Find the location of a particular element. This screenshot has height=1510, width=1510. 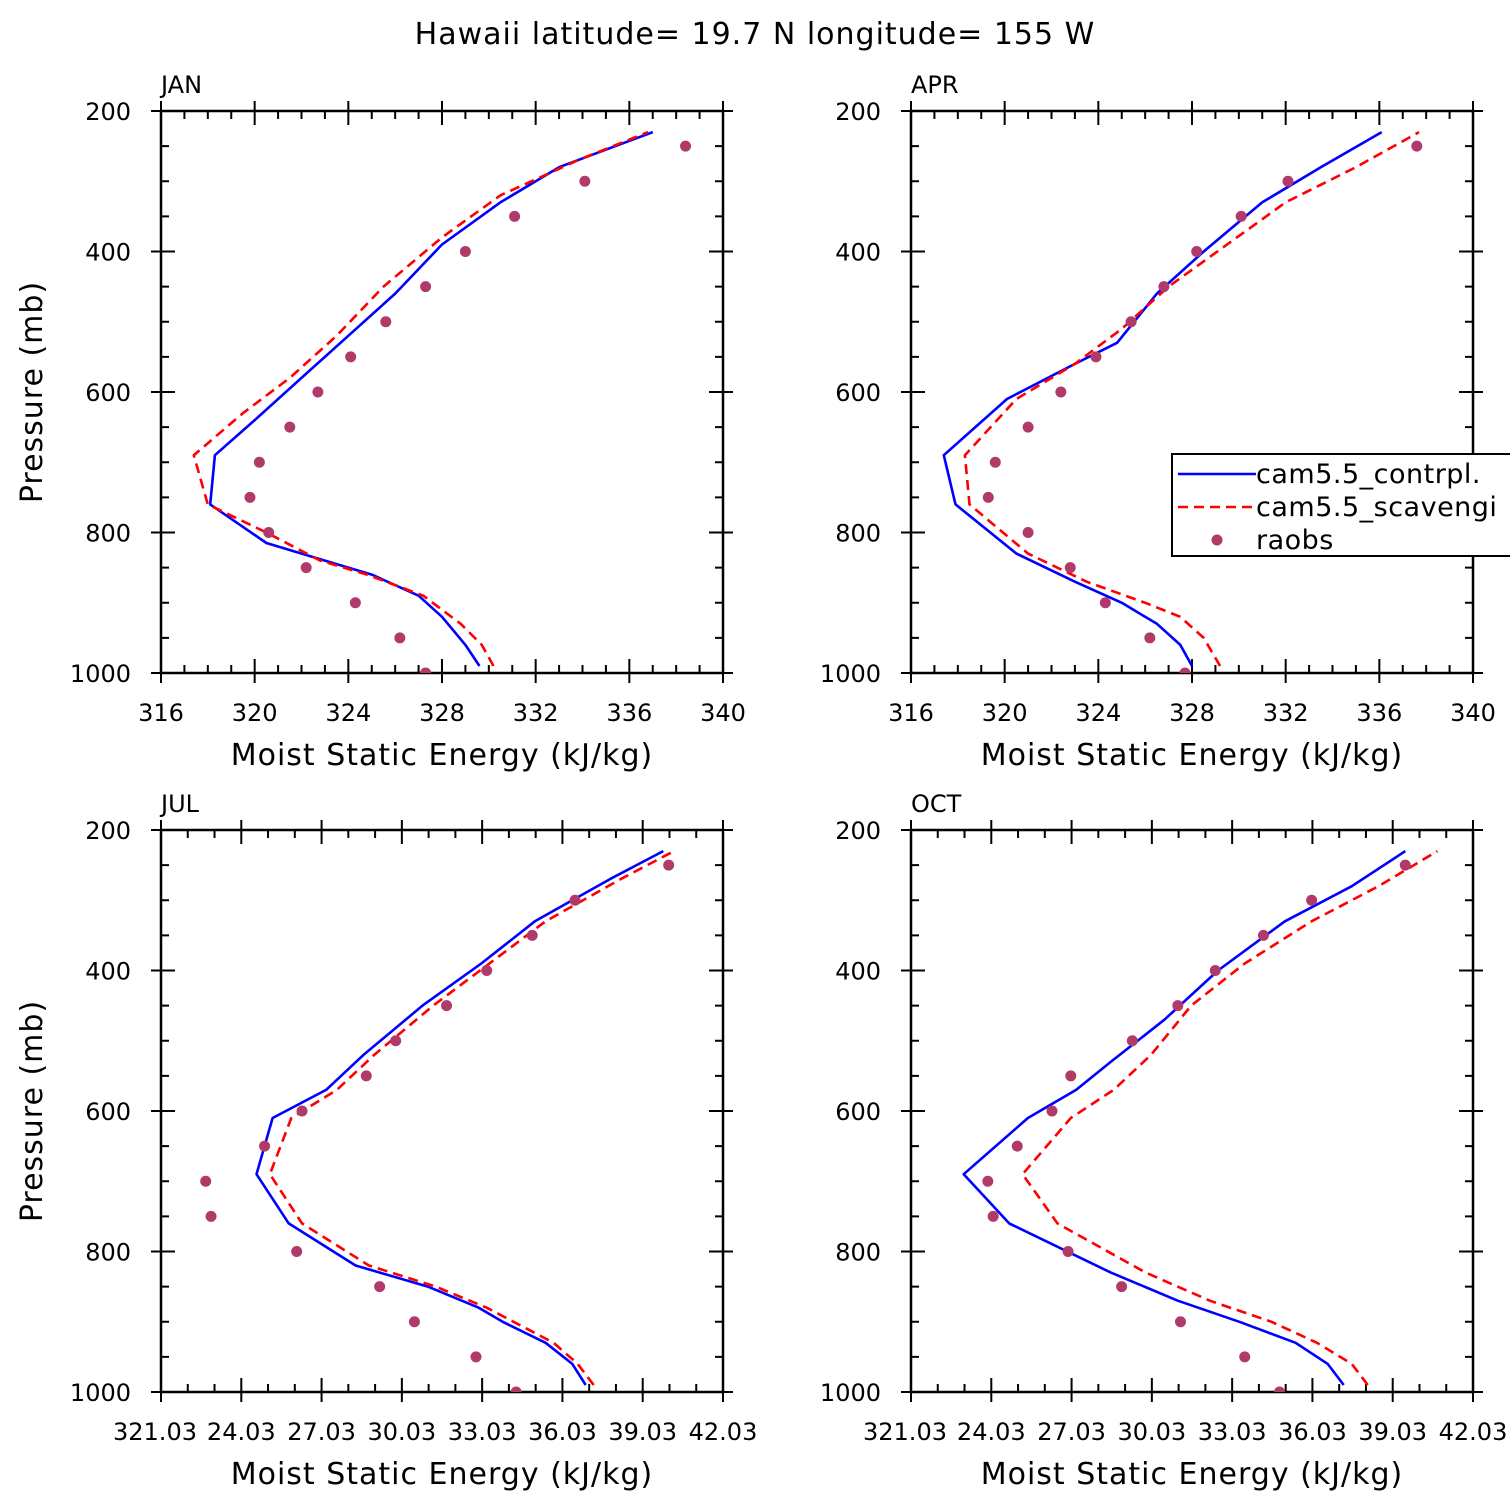

x-tick-label: 24.03 is located at coordinates (991, 1432).